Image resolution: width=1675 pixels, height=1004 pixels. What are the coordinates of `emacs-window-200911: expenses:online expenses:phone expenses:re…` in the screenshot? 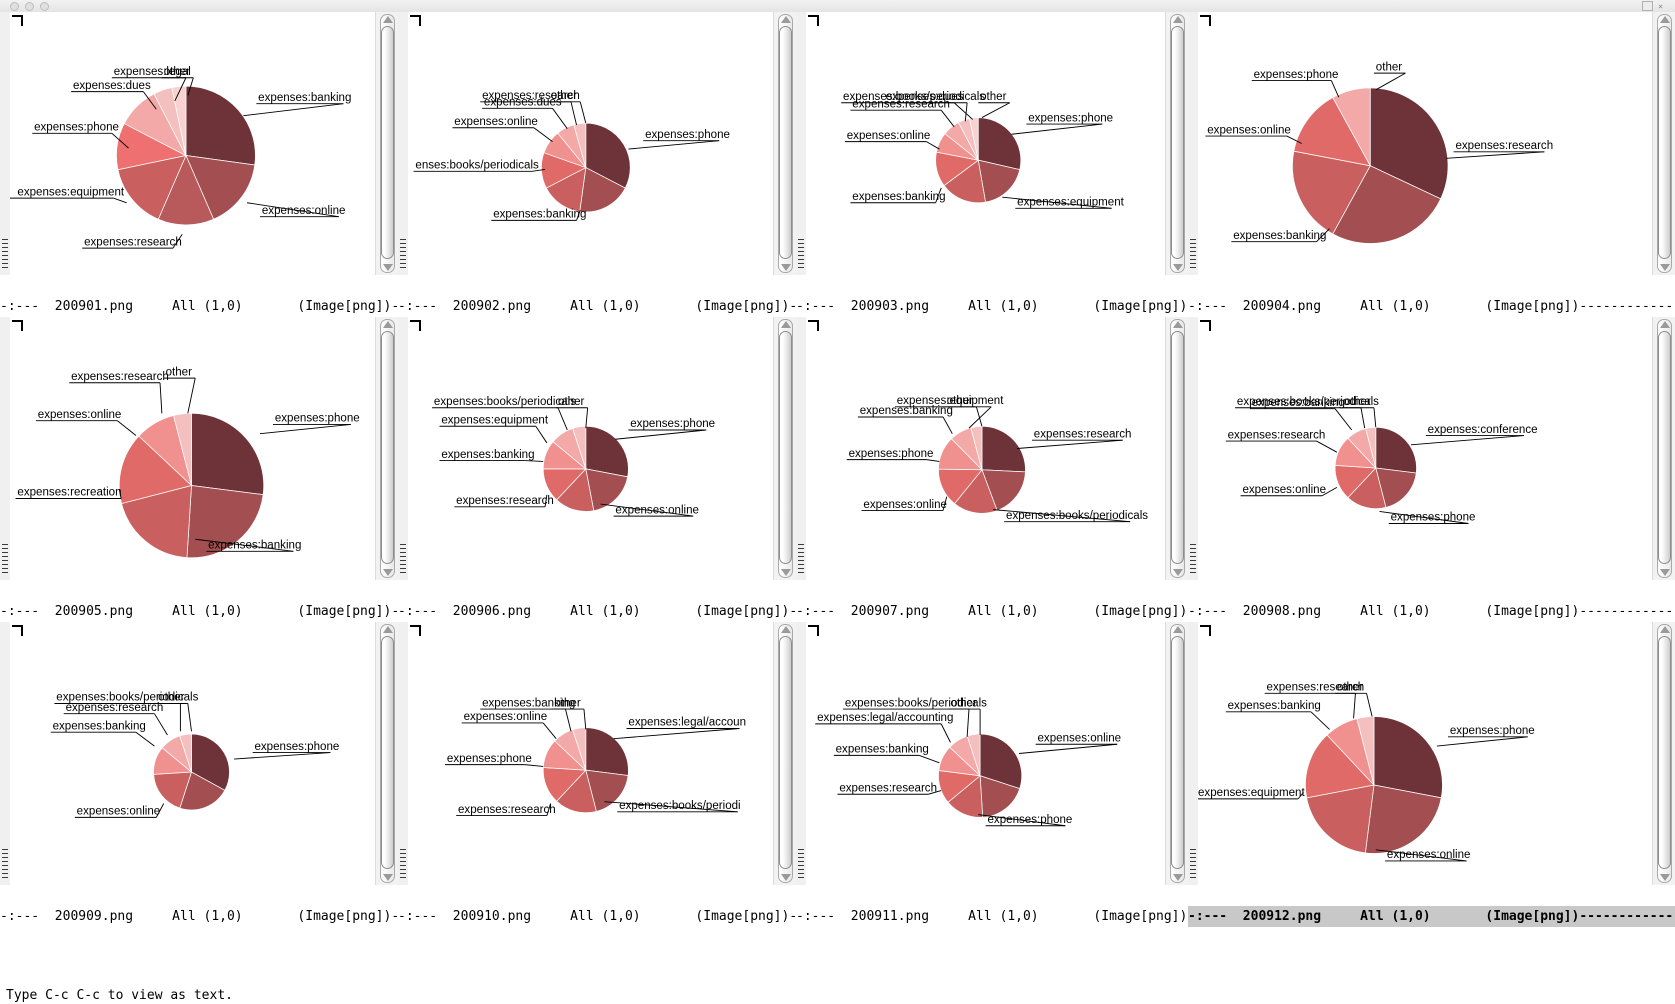 It's located at (992, 774).